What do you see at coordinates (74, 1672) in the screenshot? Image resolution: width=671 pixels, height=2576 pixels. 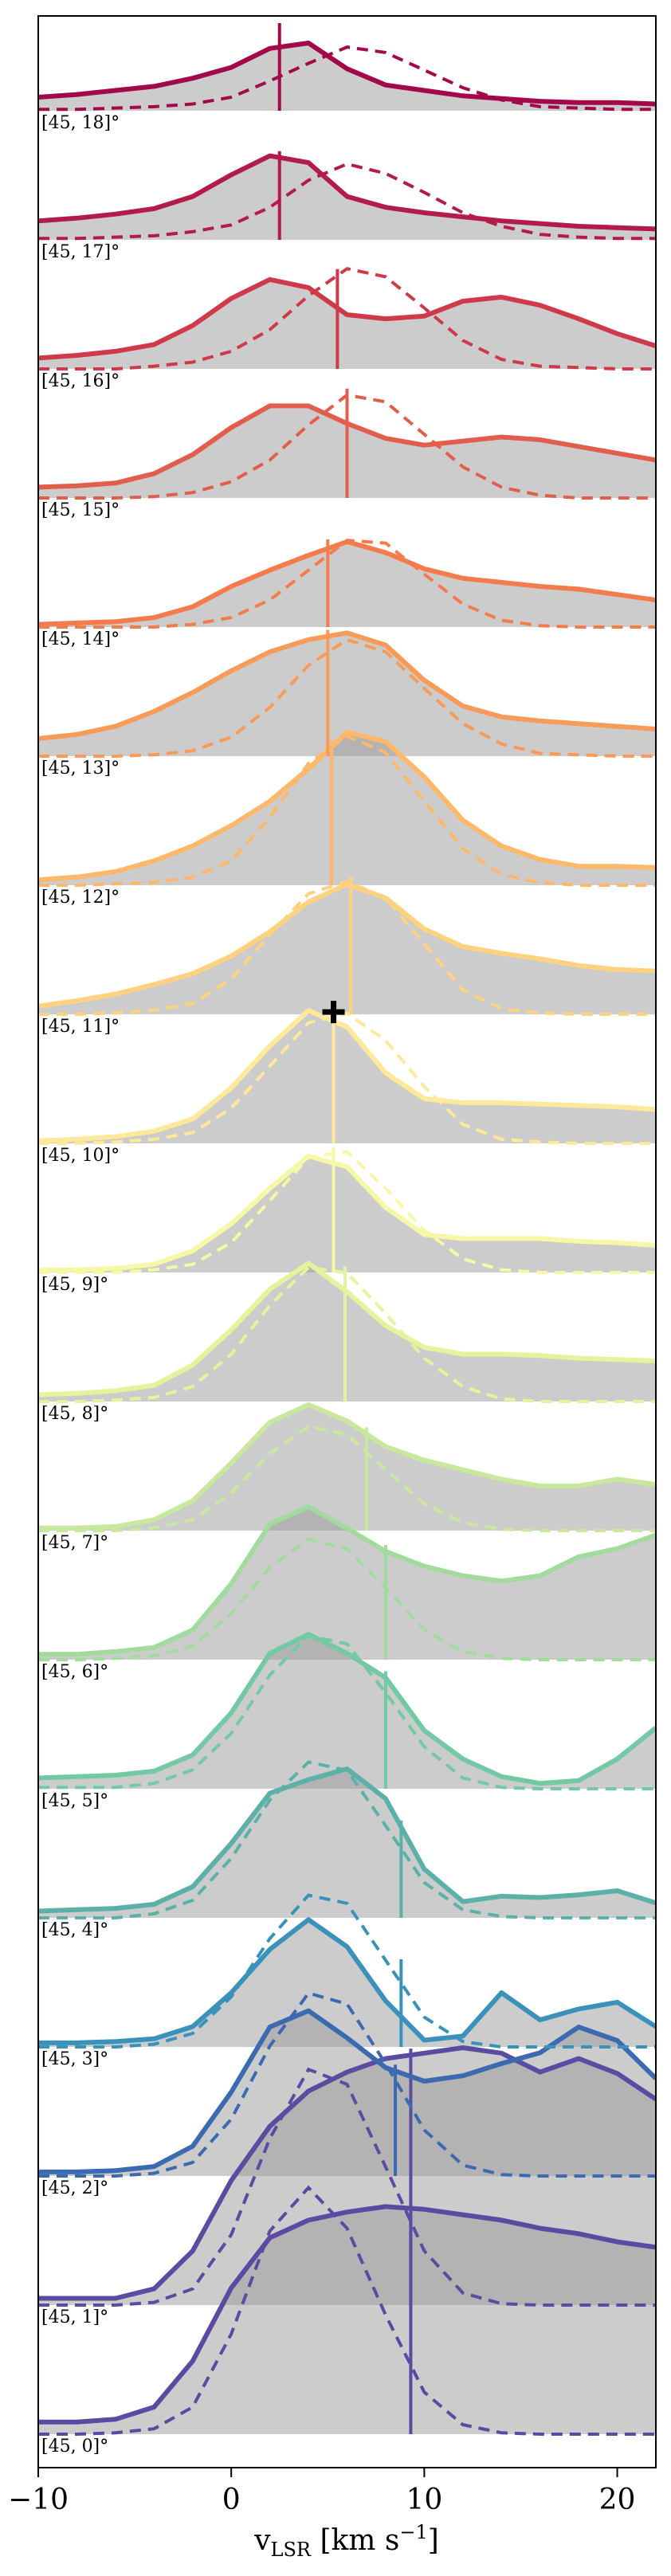 I see `panel-label-12: [45, 6]°` at bounding box center [74, 1672].